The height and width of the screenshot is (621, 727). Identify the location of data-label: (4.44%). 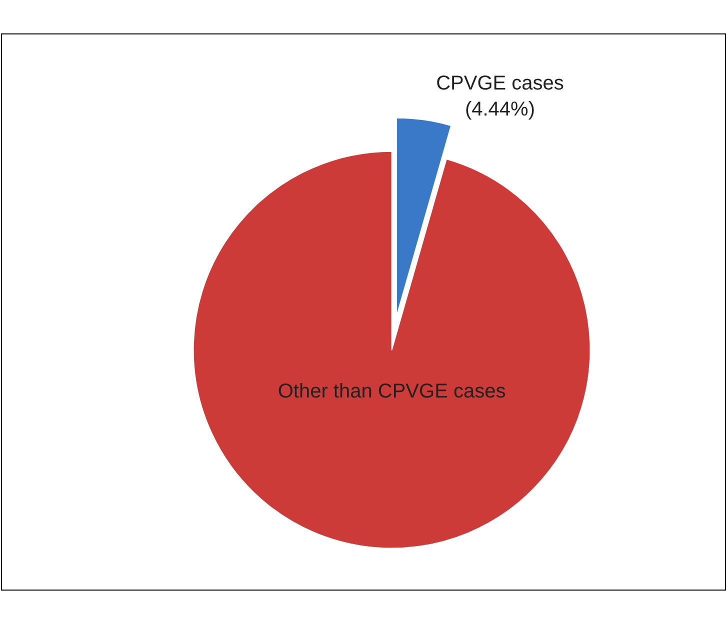
(499, 109).